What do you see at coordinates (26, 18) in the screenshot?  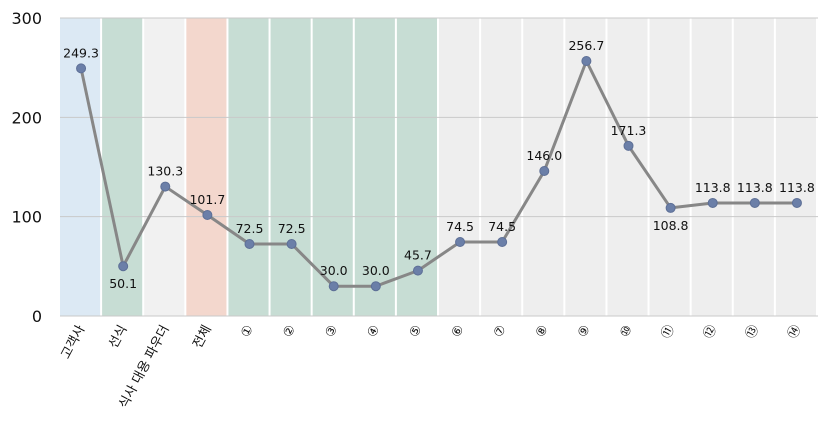 I see `y-tick-label-300: 300` at bounding box center [26, 18].